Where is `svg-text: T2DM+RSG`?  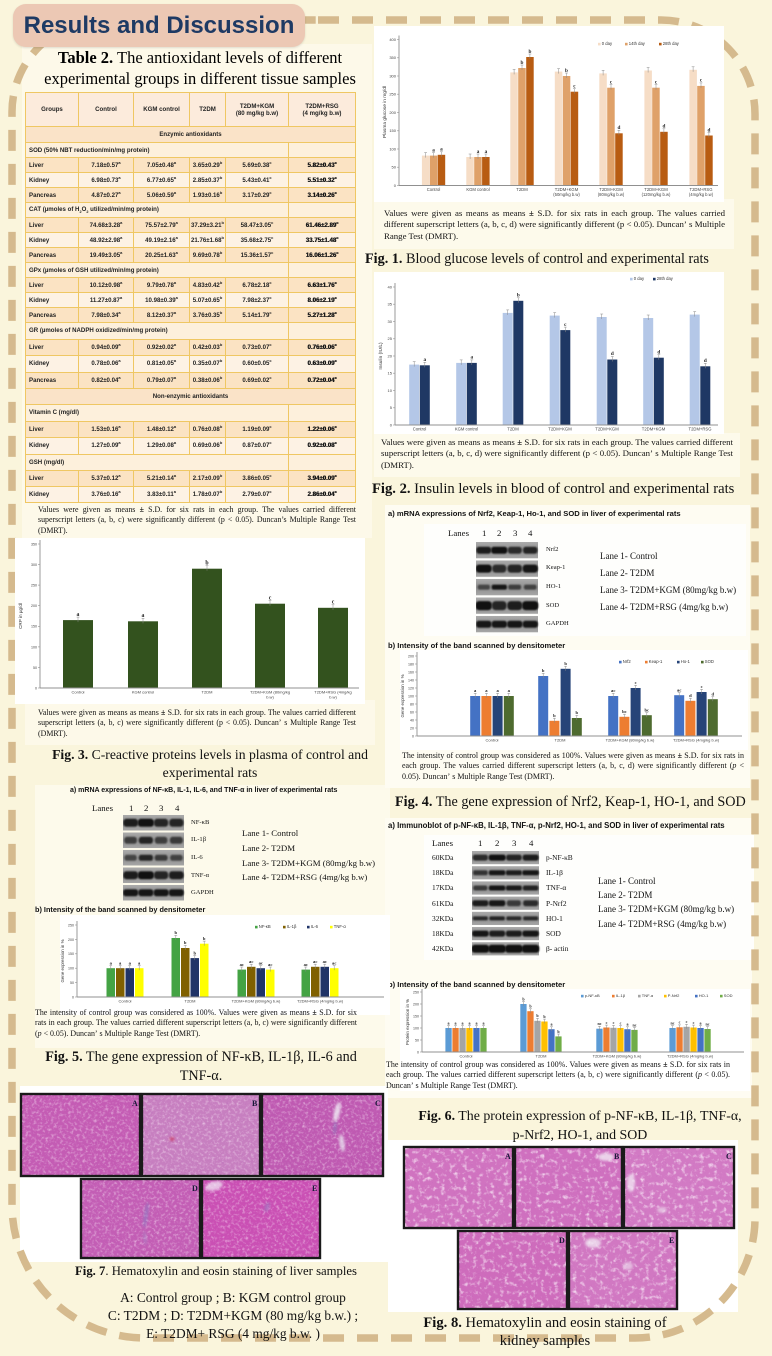
svg-text: T2DM+RSG is located at coordinates (701, 189).